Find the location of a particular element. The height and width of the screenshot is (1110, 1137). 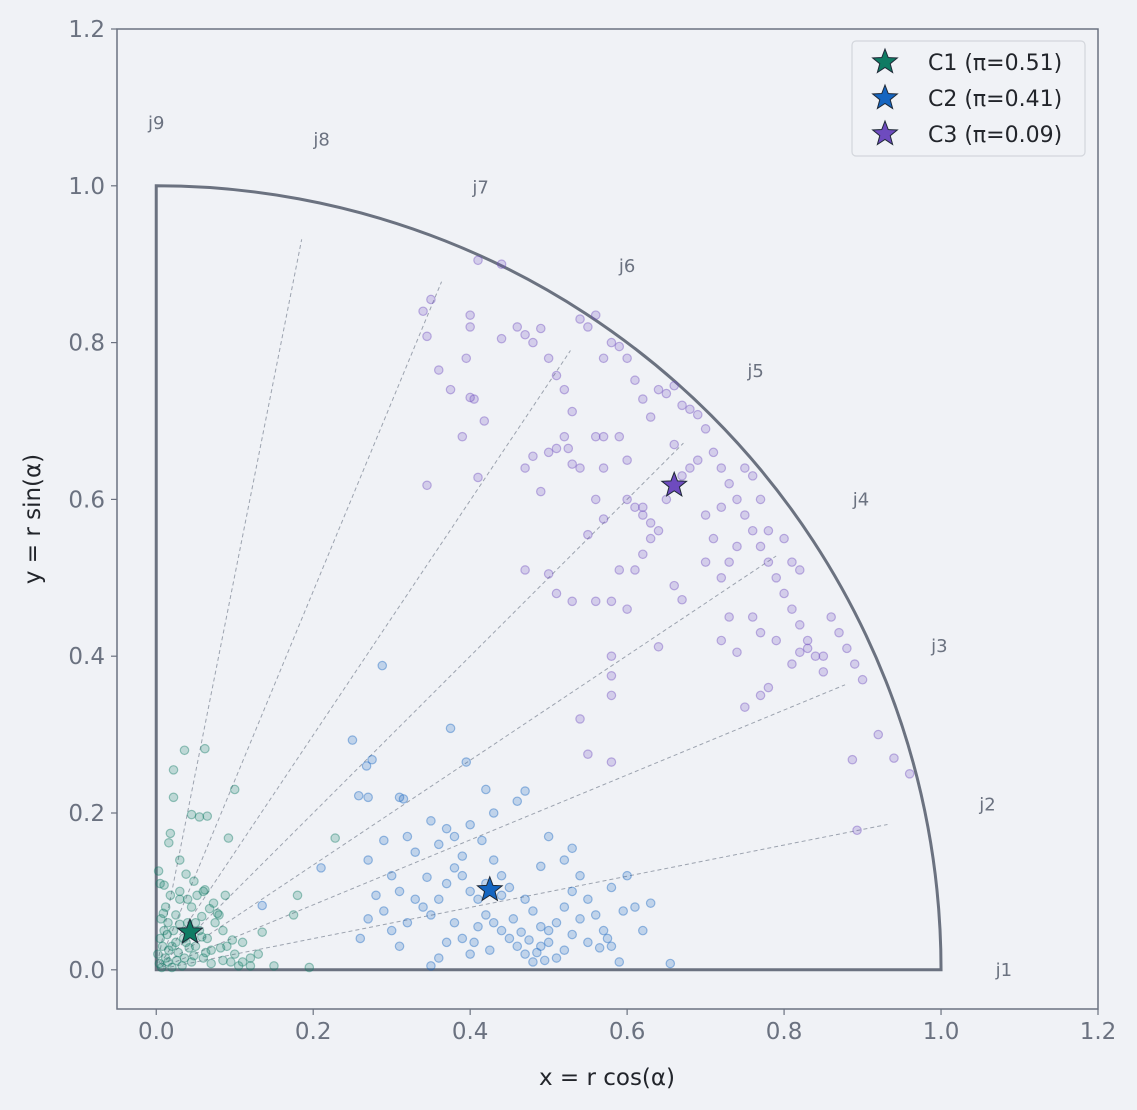

legend-label: C1 (π=0.51) is located at coordinates (995, 63).